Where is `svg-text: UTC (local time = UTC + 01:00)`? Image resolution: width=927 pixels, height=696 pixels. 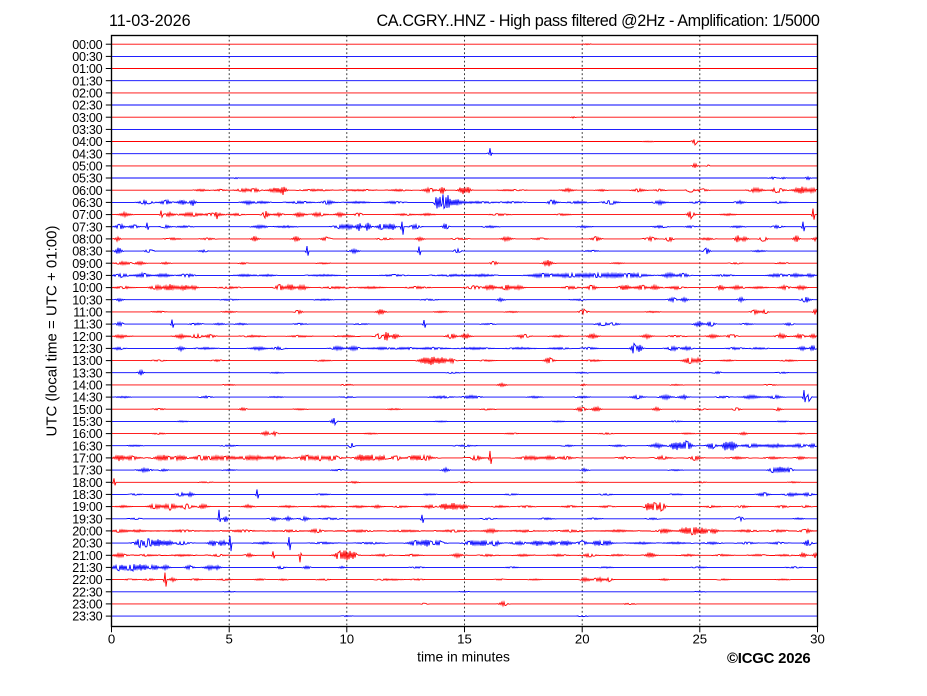 svg-text: UTC (local time = UTC + 01:00) is located at coordinates (52, 331).